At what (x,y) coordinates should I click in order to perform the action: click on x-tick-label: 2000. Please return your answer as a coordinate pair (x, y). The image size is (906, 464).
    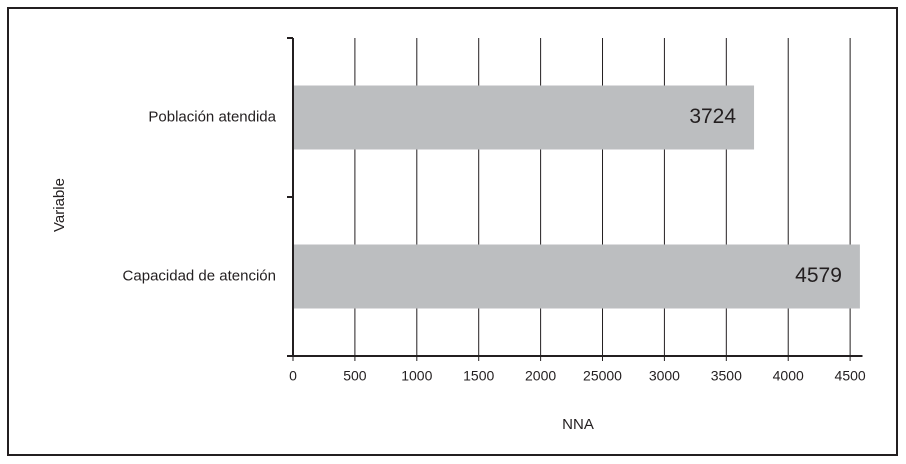
    Looking at the image, I should click on (540, 376).